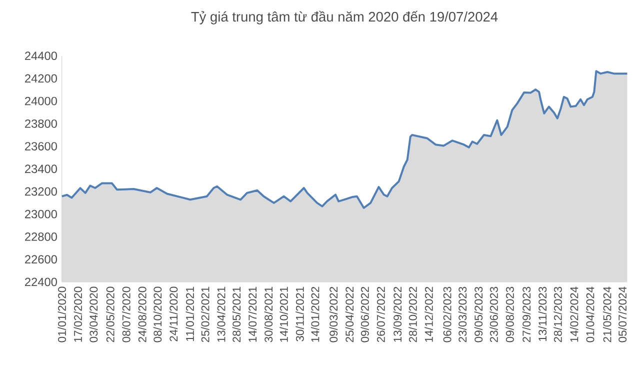 The image size is (640, 385). I want to click on x-tick-label: 14/10/2021, so click(284, 314).